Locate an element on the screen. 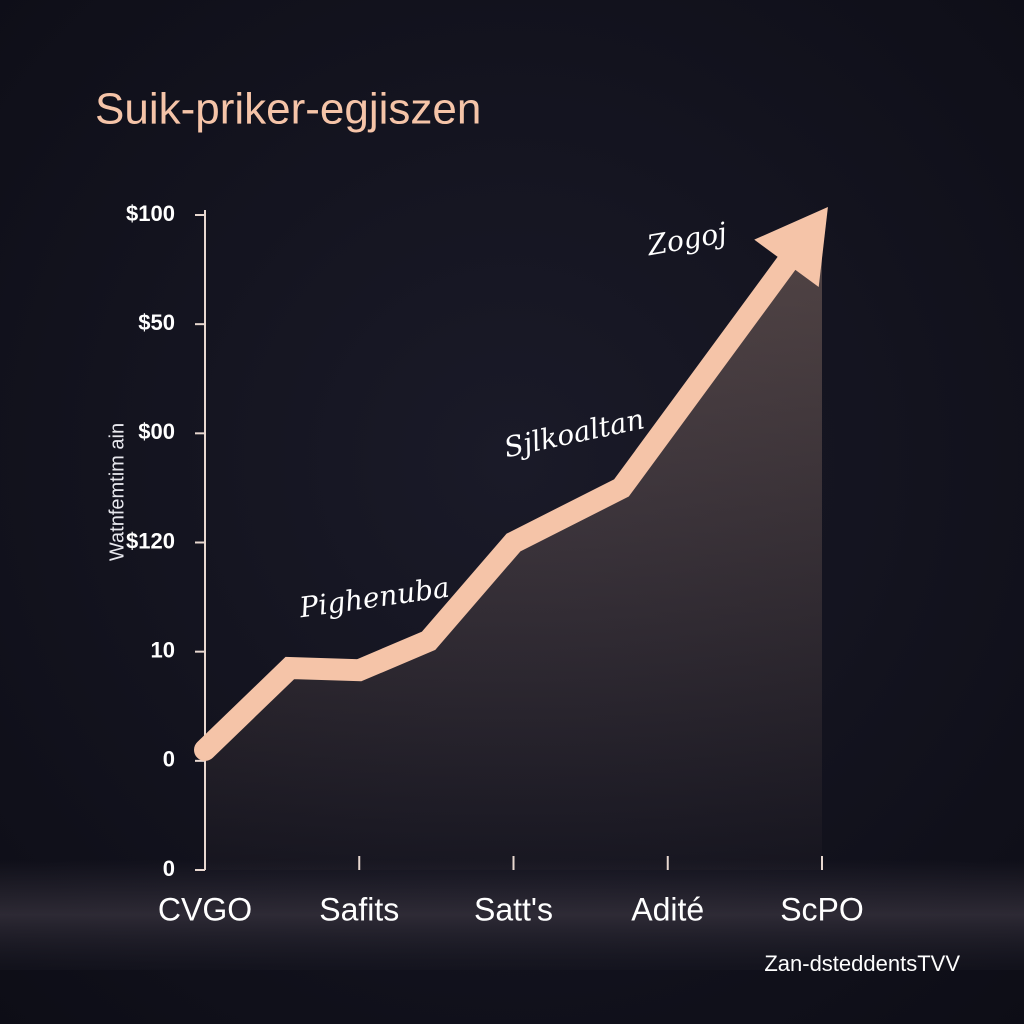 The height and width of the screenshot is (1024, 1024). x-tick-label: CVGO is located at coordinates (205, 909).